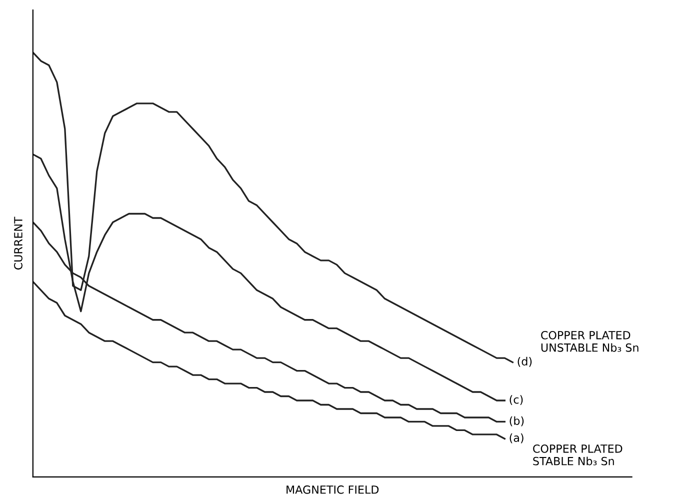 The height and width of the screenshot is (502, 686). I want to click on y-axis-title: CURRENT, so click(18, 243).